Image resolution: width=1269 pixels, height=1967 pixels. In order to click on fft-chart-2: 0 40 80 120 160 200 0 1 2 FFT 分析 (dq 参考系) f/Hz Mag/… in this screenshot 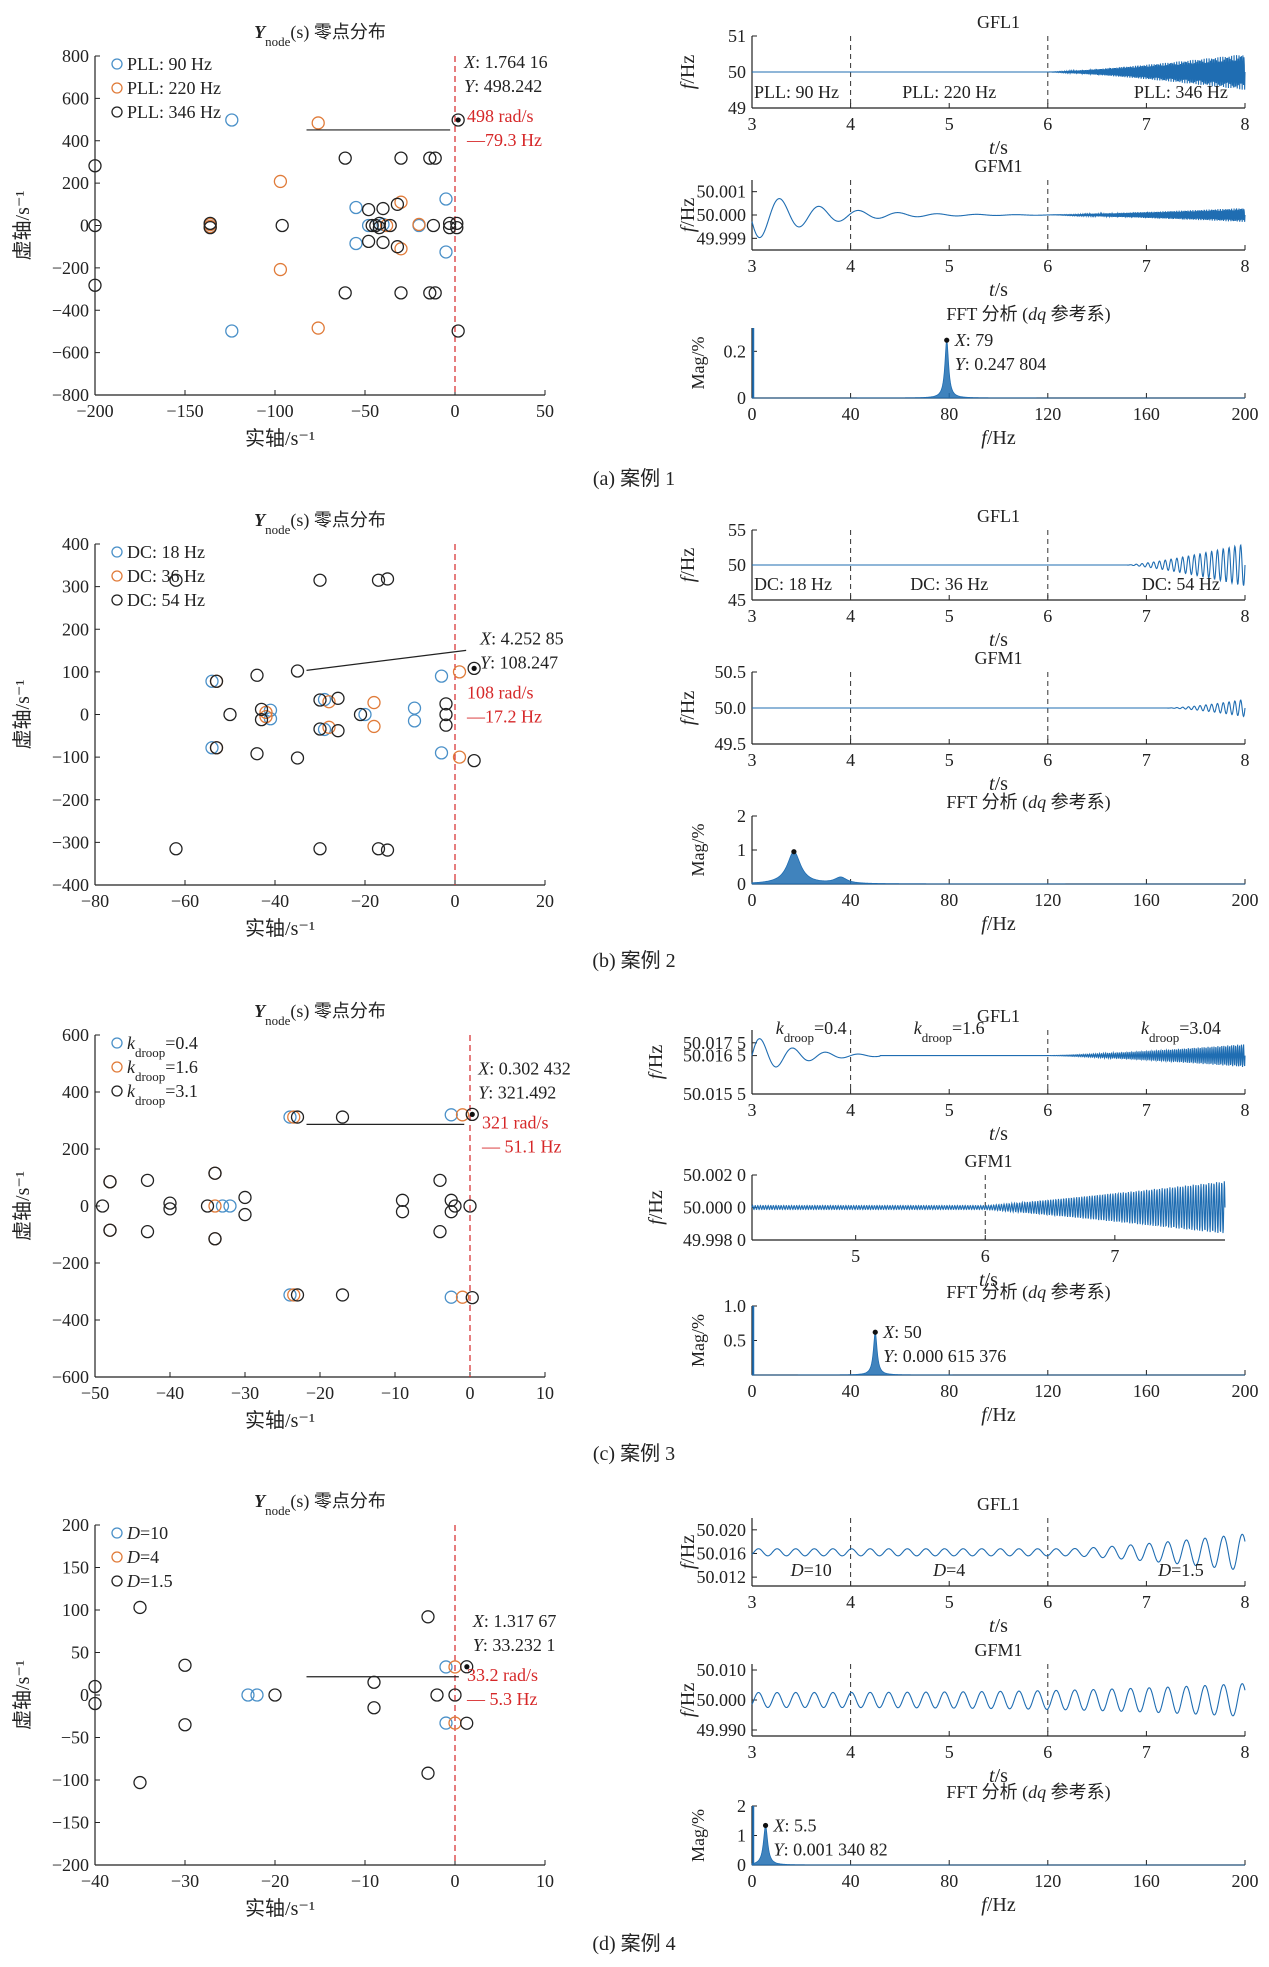, I will do `click(973, 863)`.